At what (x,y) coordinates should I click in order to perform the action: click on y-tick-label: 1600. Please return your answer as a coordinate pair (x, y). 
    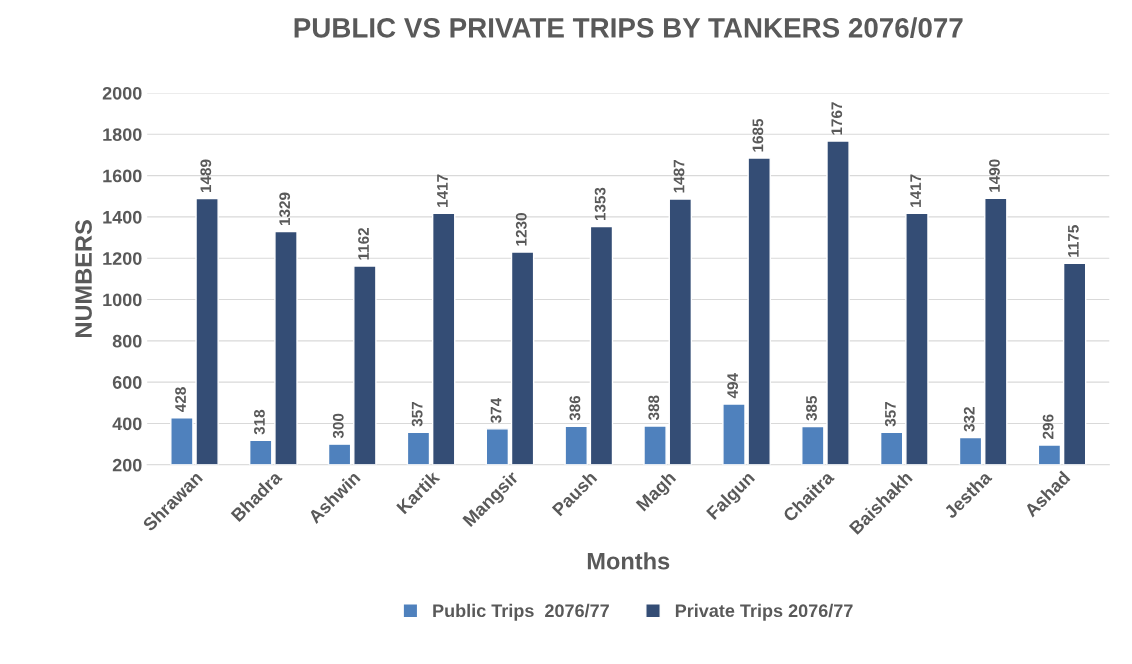
    Looking at the image, I should click on (122, 176).